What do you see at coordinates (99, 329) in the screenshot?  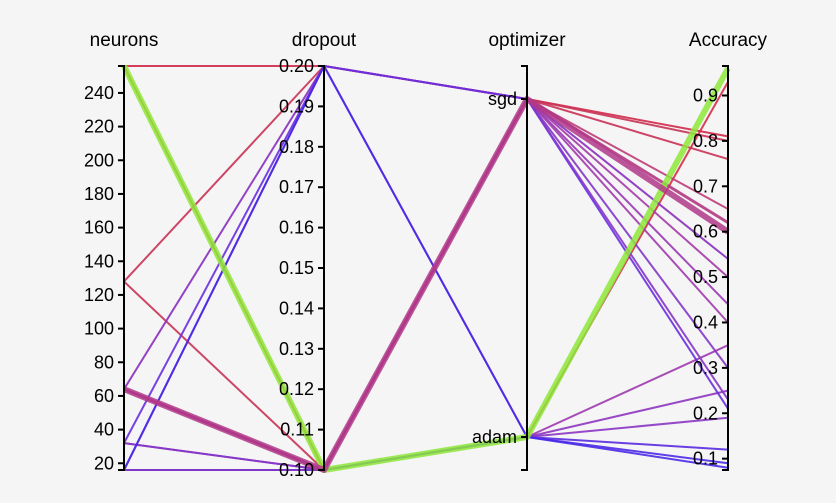 I see `tick-label-neurons-4: 100` at bounding box center [99, 329].